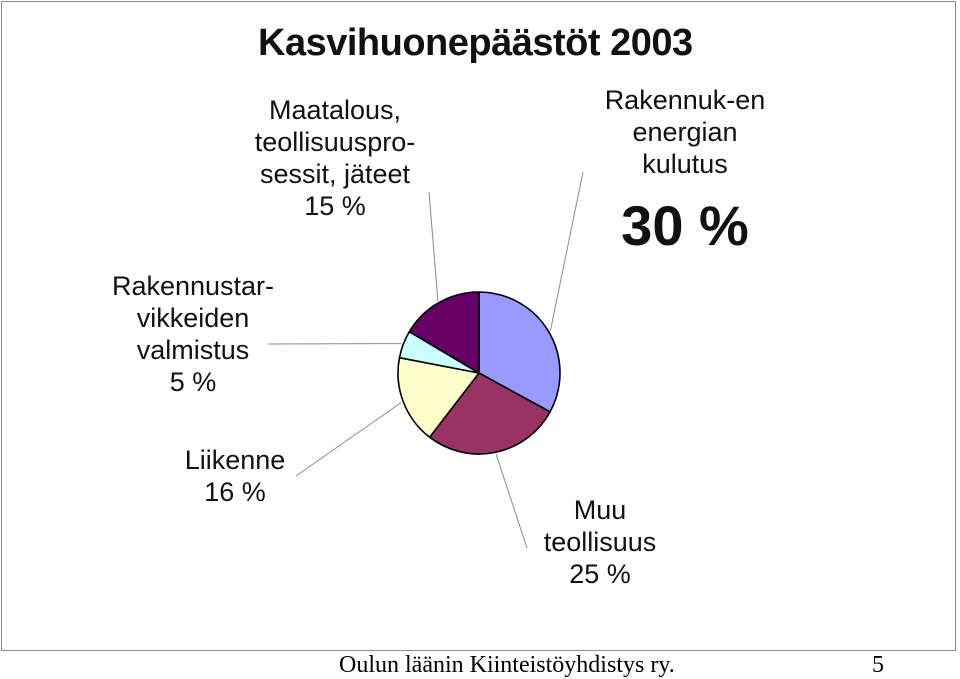 The image size is (960, 679). Describe the element at coordinates (335, 110) in the screenshot. I see `slice-label-line: Maatalous,` at that location.